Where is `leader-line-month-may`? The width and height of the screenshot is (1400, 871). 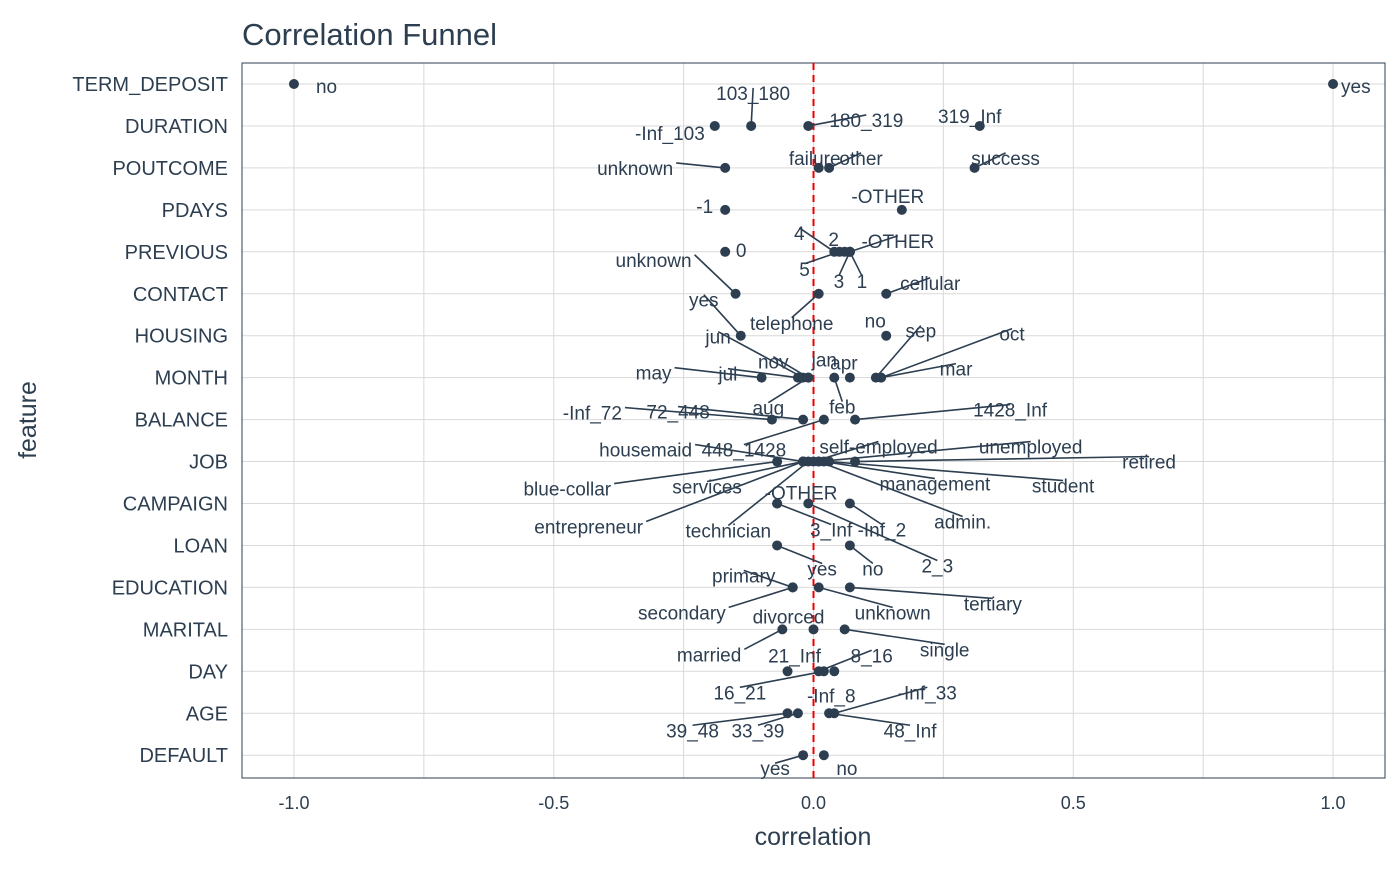
leader-line-month-may is located at coordinates (718, 372).